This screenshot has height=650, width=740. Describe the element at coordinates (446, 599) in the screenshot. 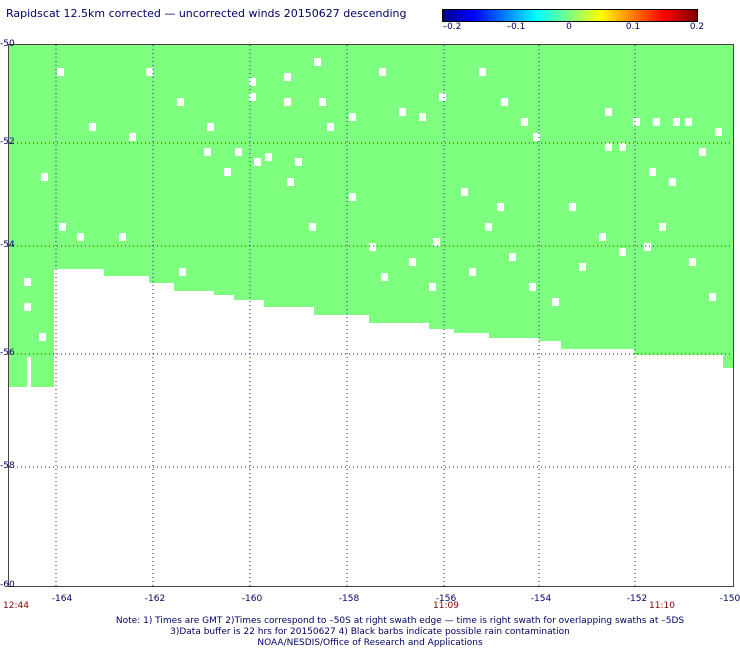

I see `lon-label: -156` at that location.